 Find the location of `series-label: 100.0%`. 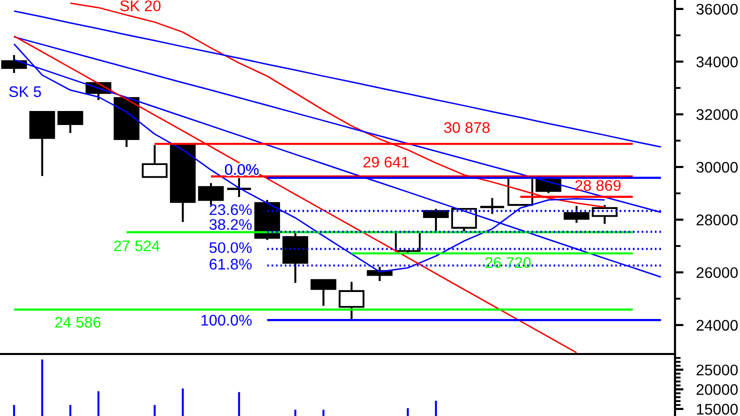

series-label: 100.0% is located at coordinates (227, 320).